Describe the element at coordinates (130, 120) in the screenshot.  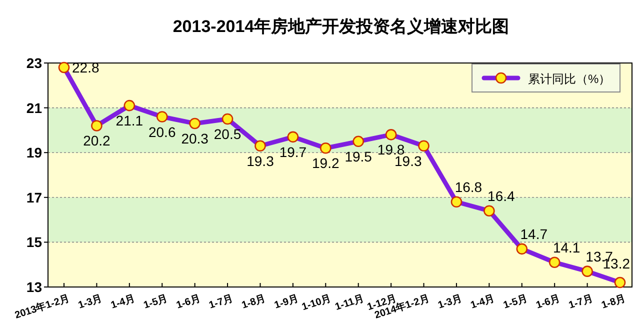
I see `data-label: 21.1` at that location.